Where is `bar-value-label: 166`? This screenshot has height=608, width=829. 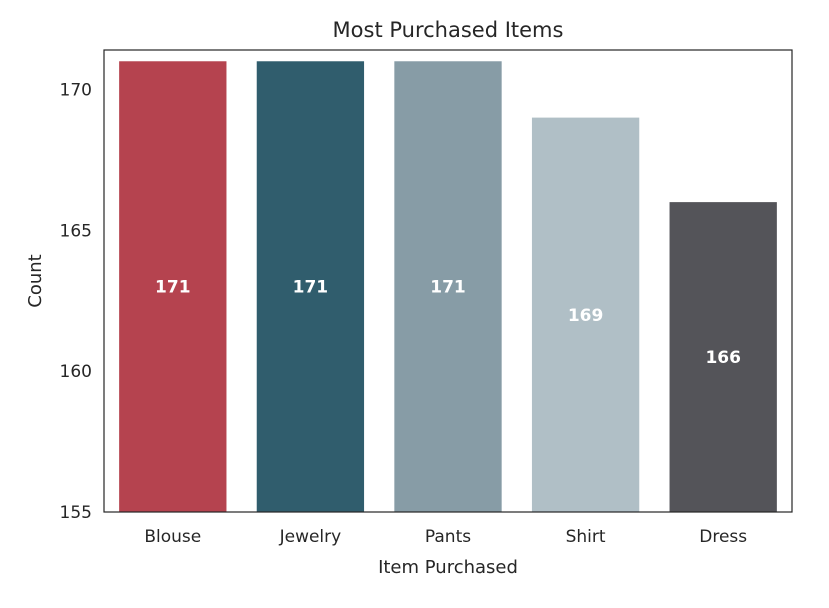 bar-value-label: 166 is located at coordinates (723, 358).